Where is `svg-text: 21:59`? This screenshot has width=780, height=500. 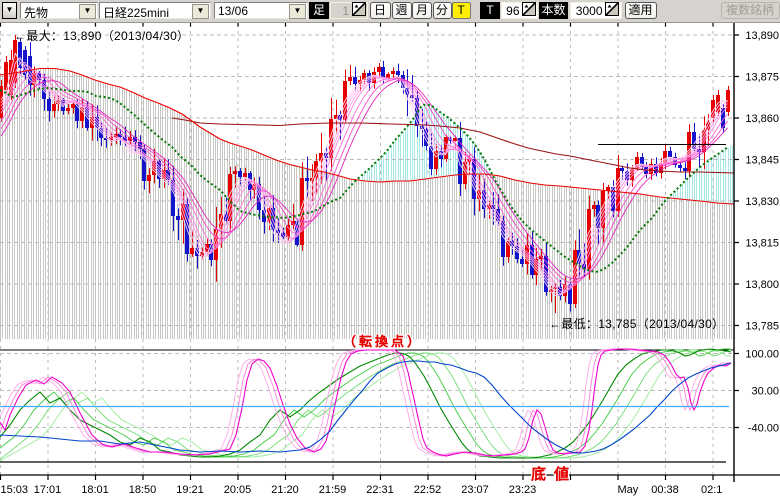
svg-text: 21:59 is located at coordinates (333, 490).